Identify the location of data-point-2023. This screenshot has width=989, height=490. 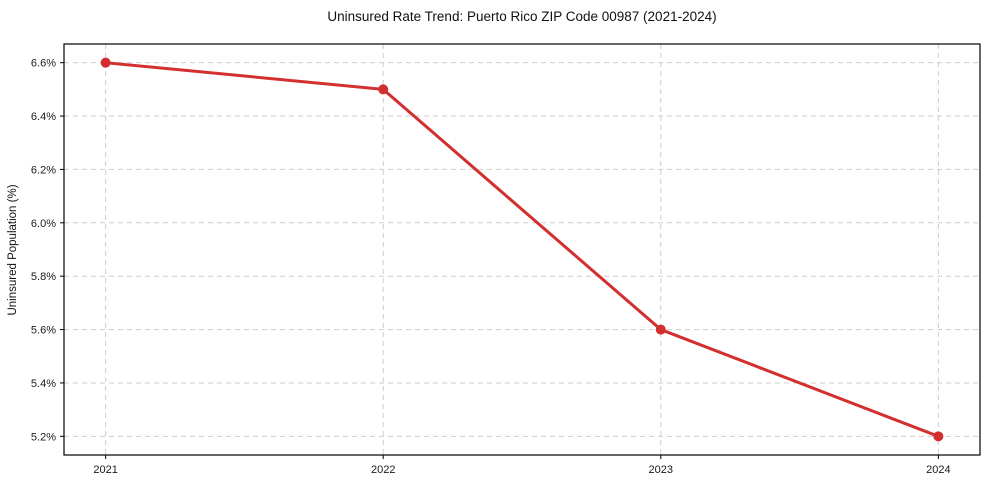
(660, 329).